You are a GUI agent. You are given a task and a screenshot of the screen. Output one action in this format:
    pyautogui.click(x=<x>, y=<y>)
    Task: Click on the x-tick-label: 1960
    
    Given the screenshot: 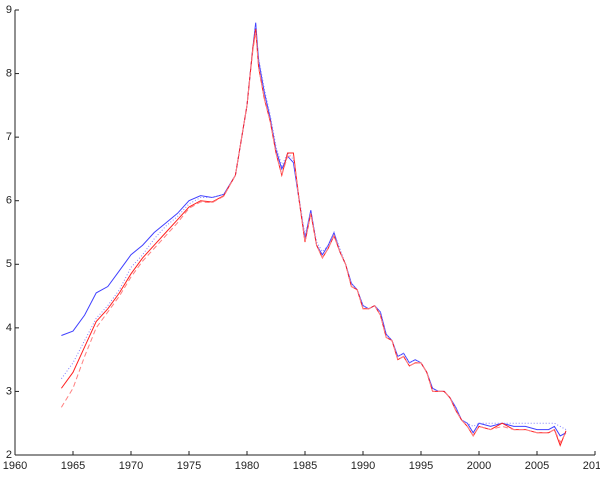 What is the action you would take?
    pyautogui.click(x=15, y=466)
    